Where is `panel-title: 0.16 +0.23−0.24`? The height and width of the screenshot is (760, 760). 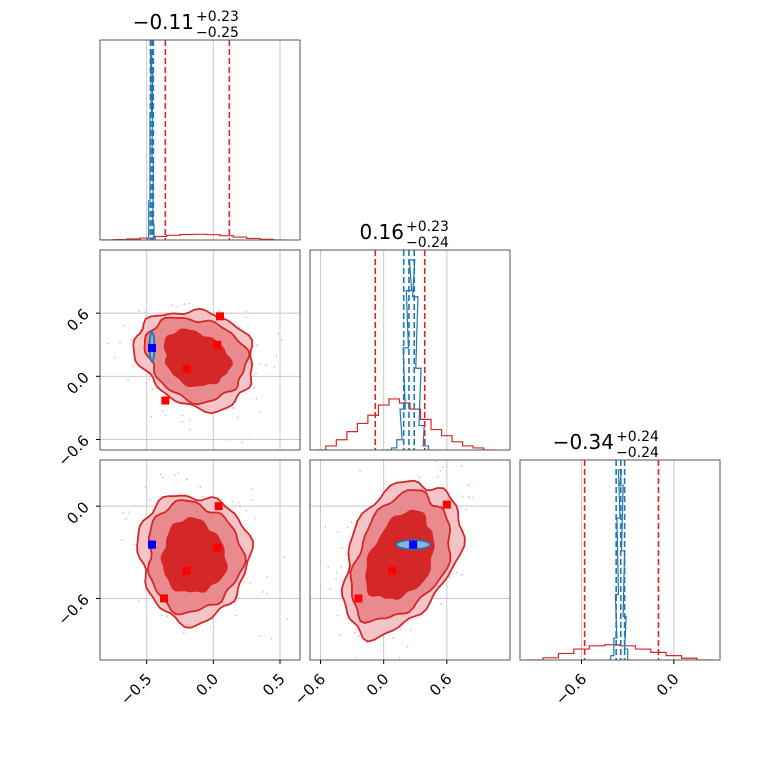 panel-title: 0.16 +0.23−0.24 is located at coordinates (404, 235).